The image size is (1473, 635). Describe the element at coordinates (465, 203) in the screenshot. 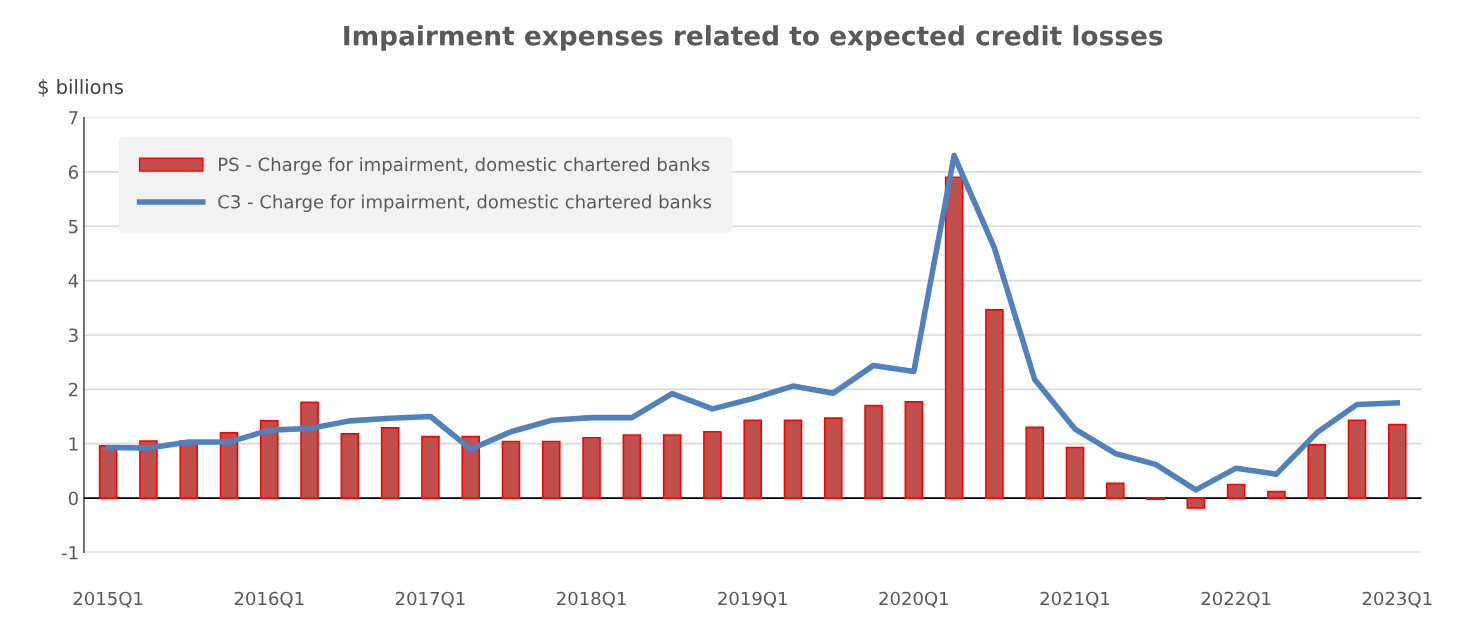

I see `legend-label: C3 - Charge for impairment, domestic chartered banks` at that location.